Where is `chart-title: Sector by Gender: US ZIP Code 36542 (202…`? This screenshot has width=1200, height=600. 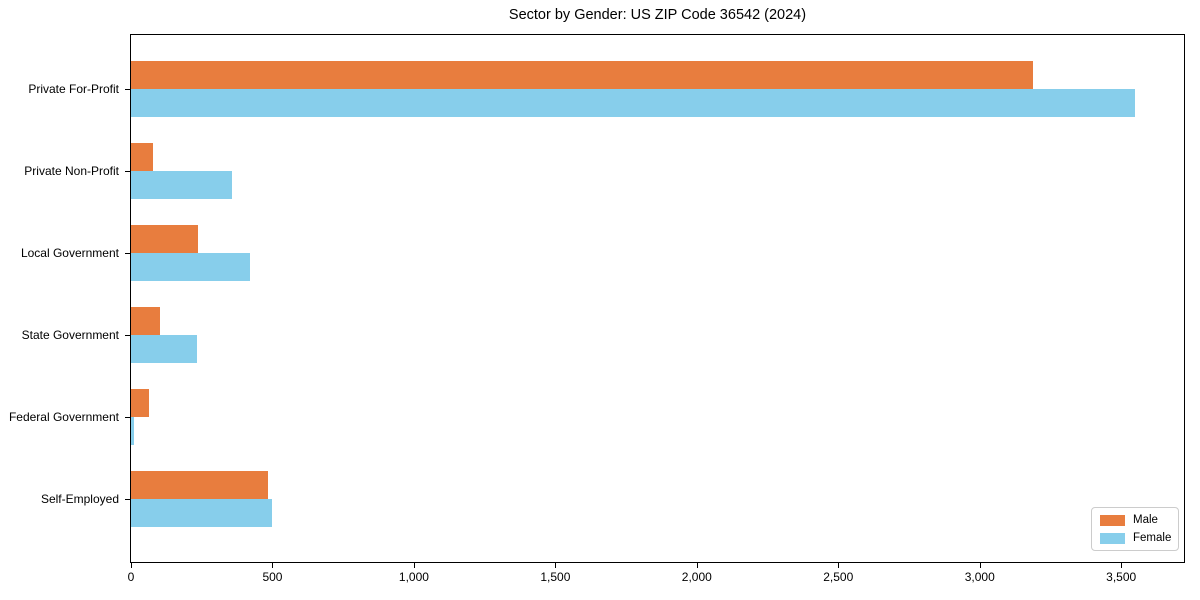
chart-title: Sector by Gender: US ZIP Code 36542 (202… is located at coordinates (657, 15).